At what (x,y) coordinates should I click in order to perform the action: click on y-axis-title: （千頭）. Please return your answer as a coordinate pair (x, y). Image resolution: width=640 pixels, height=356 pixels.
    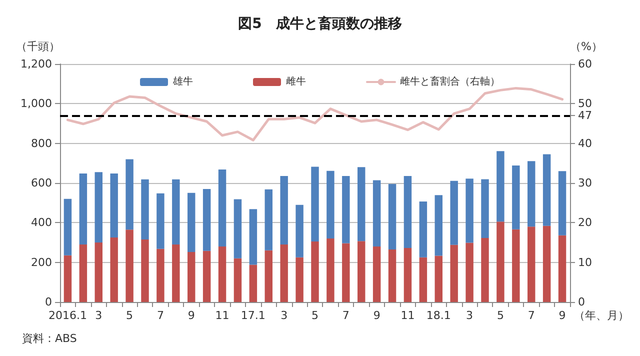
    Looking at the image, I should click on (38, 46).